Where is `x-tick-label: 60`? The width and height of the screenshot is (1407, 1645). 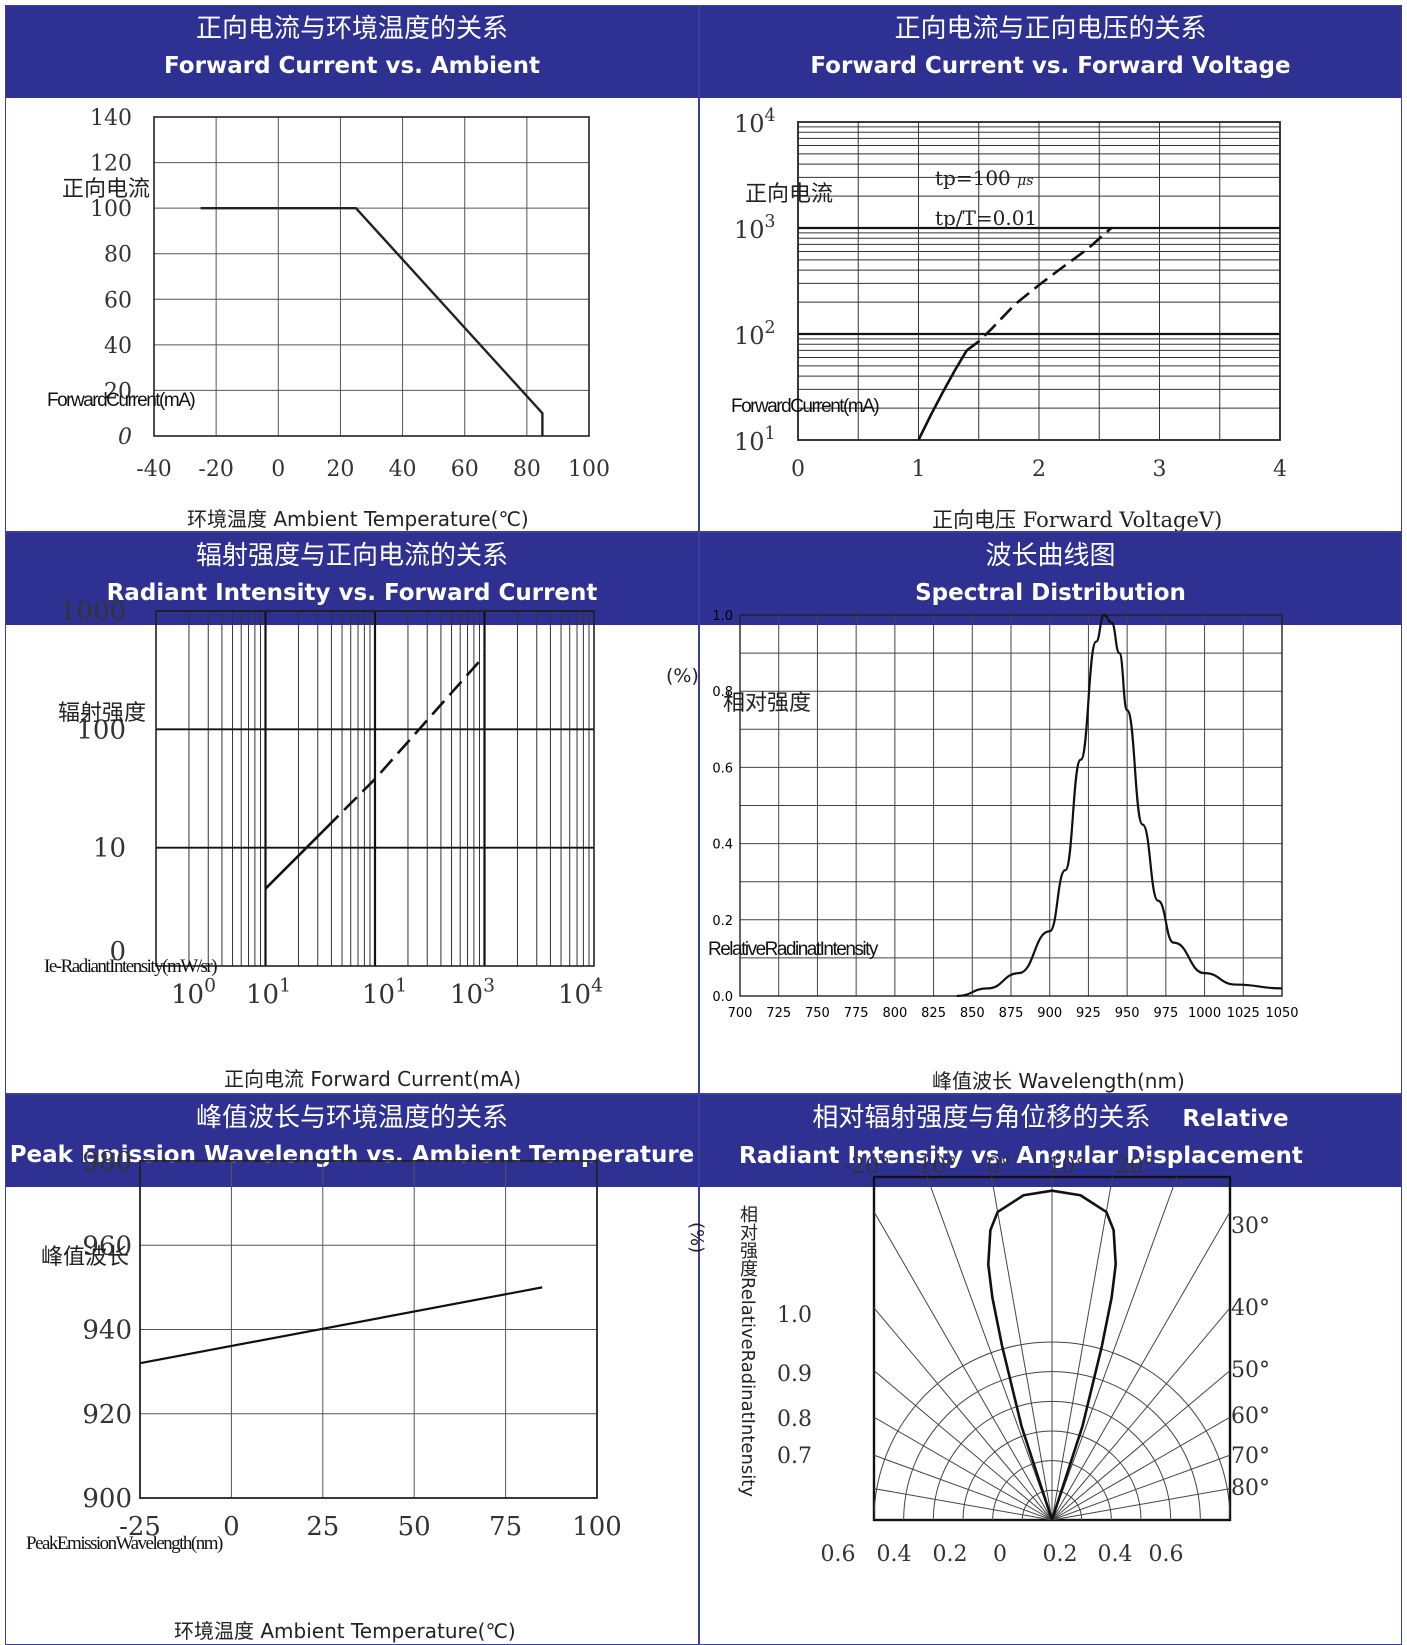 x-tick-label: 60 is located at coordinates (465, 469).